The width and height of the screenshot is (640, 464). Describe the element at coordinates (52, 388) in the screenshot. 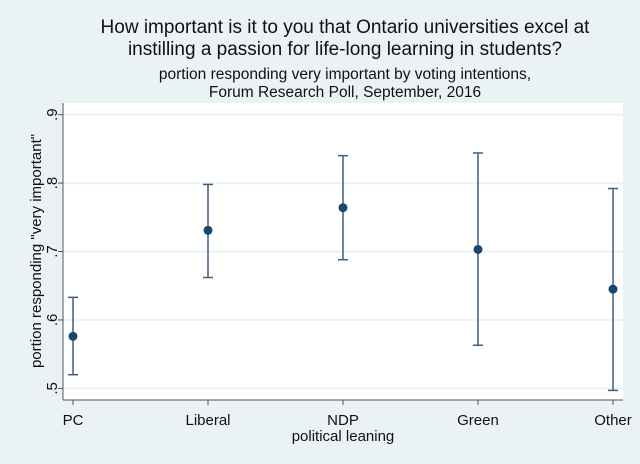

I see `y-tick-label: .5` at that location.